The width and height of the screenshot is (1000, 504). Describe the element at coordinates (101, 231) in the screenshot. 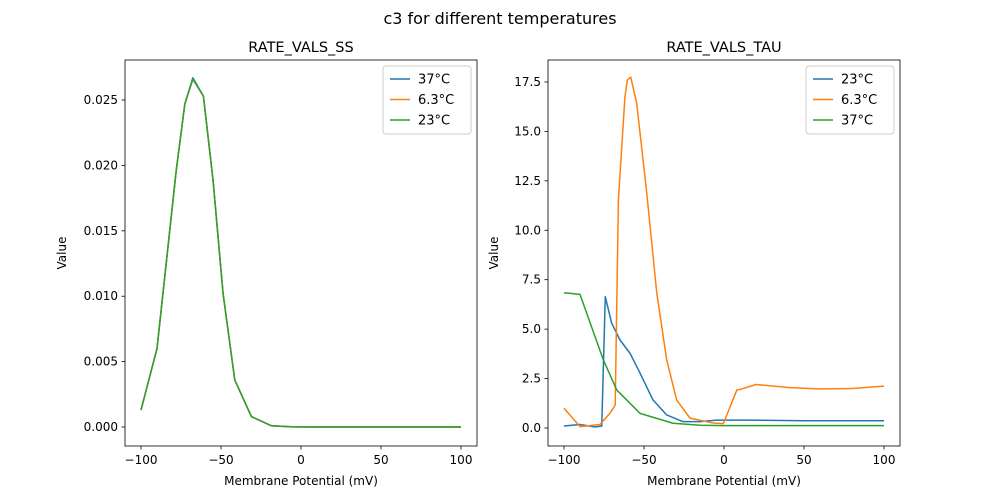

I see `y-tick-label: 0.015` at that location.